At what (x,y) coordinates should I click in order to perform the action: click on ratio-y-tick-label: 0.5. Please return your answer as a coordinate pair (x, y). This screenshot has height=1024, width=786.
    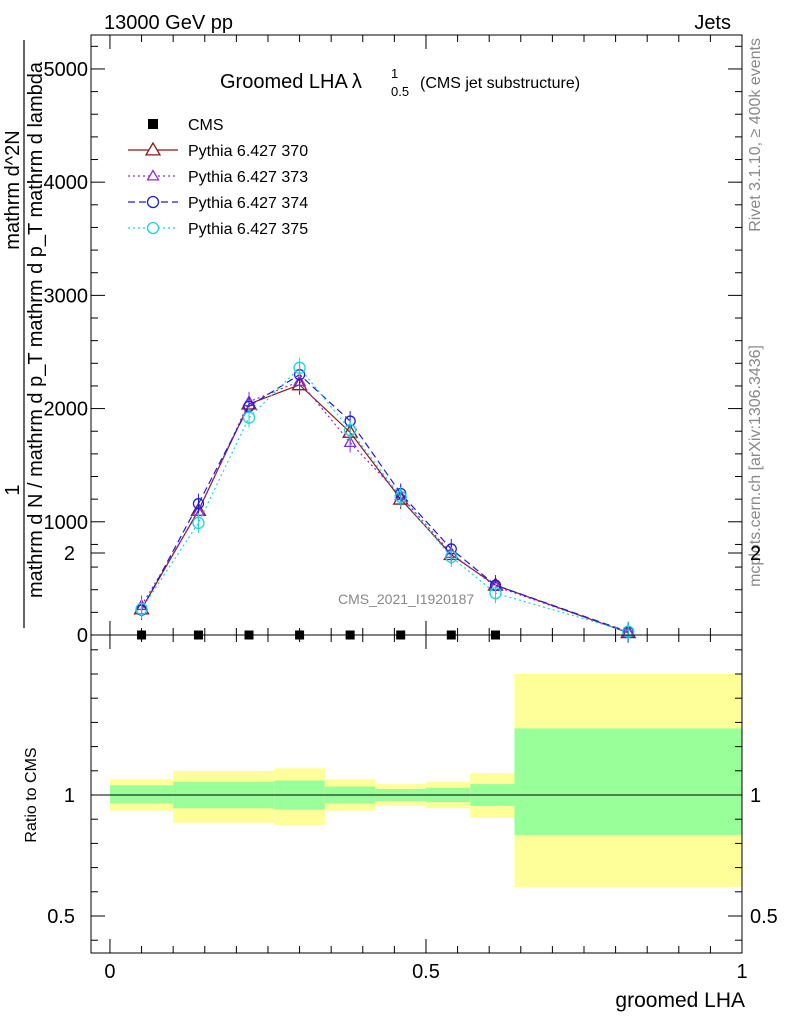
    Looking at the image, I should click on (61, 917).